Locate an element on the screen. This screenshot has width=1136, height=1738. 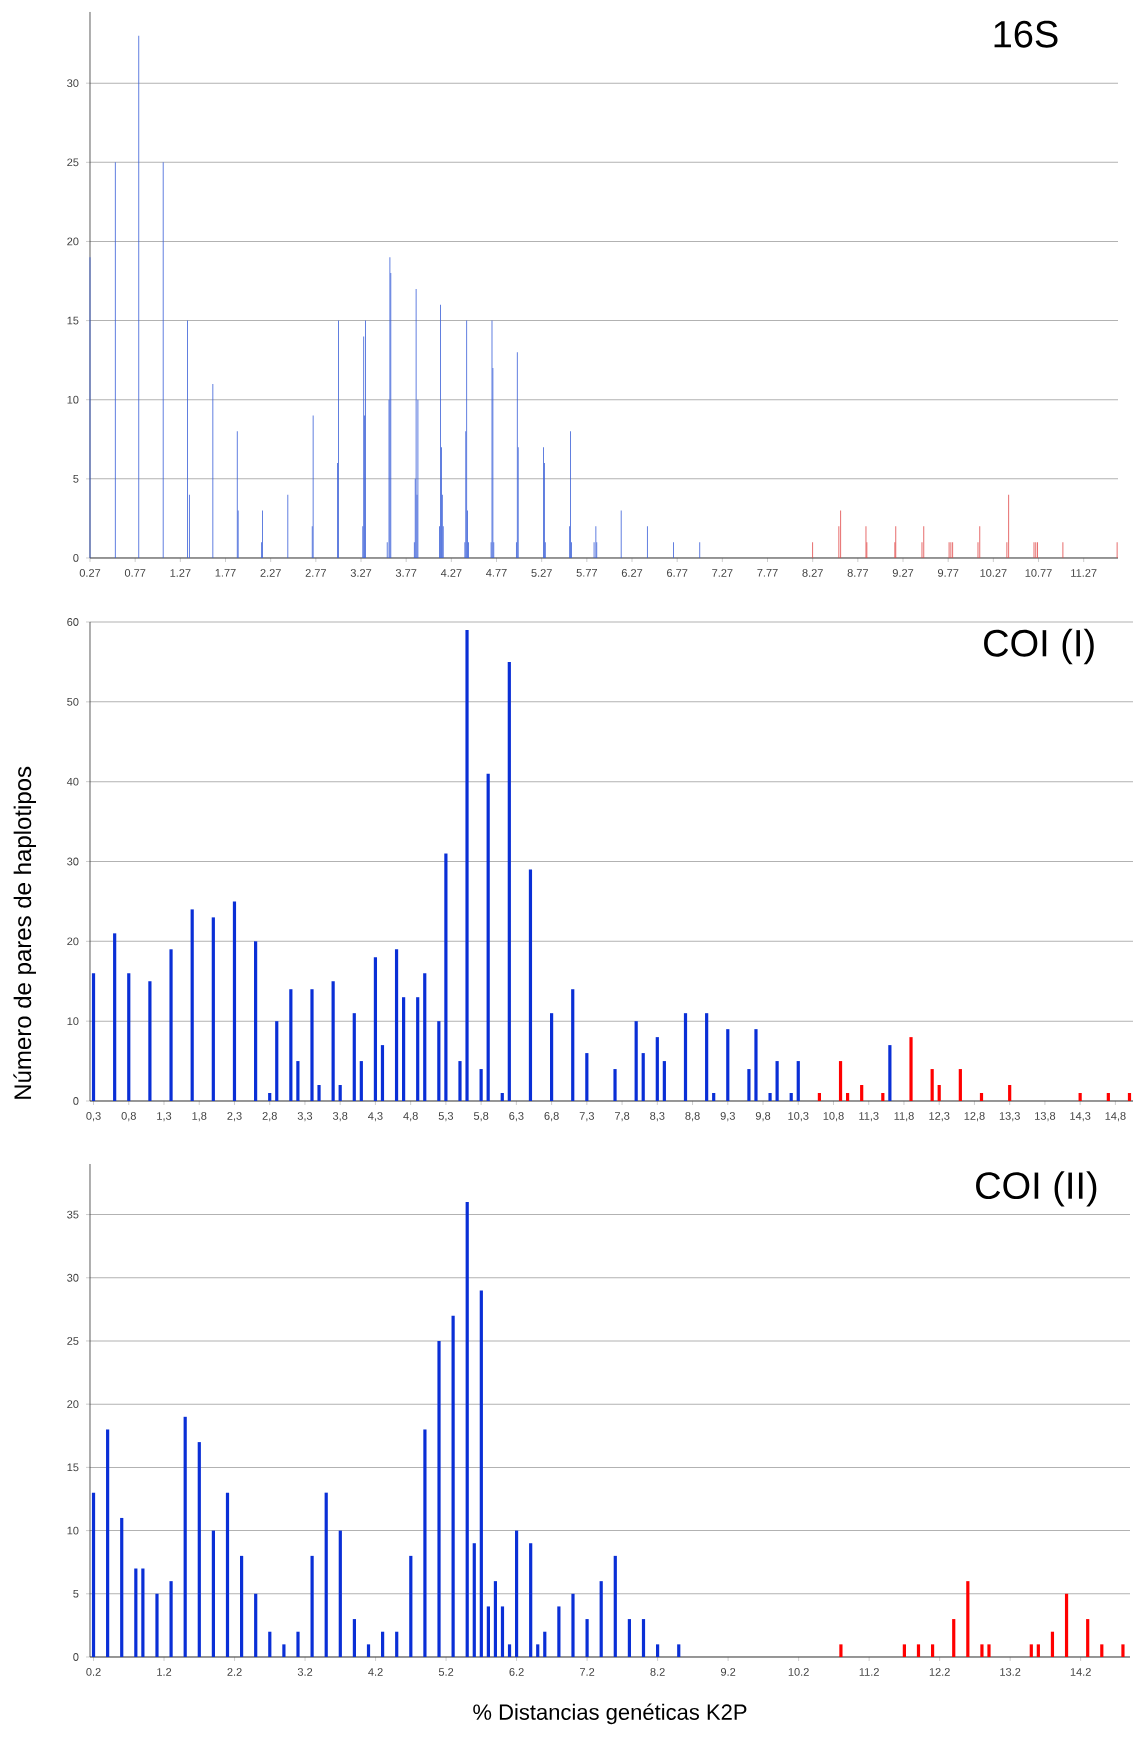
x-tick-label: 3.77 is located at coordinates (406, 573).